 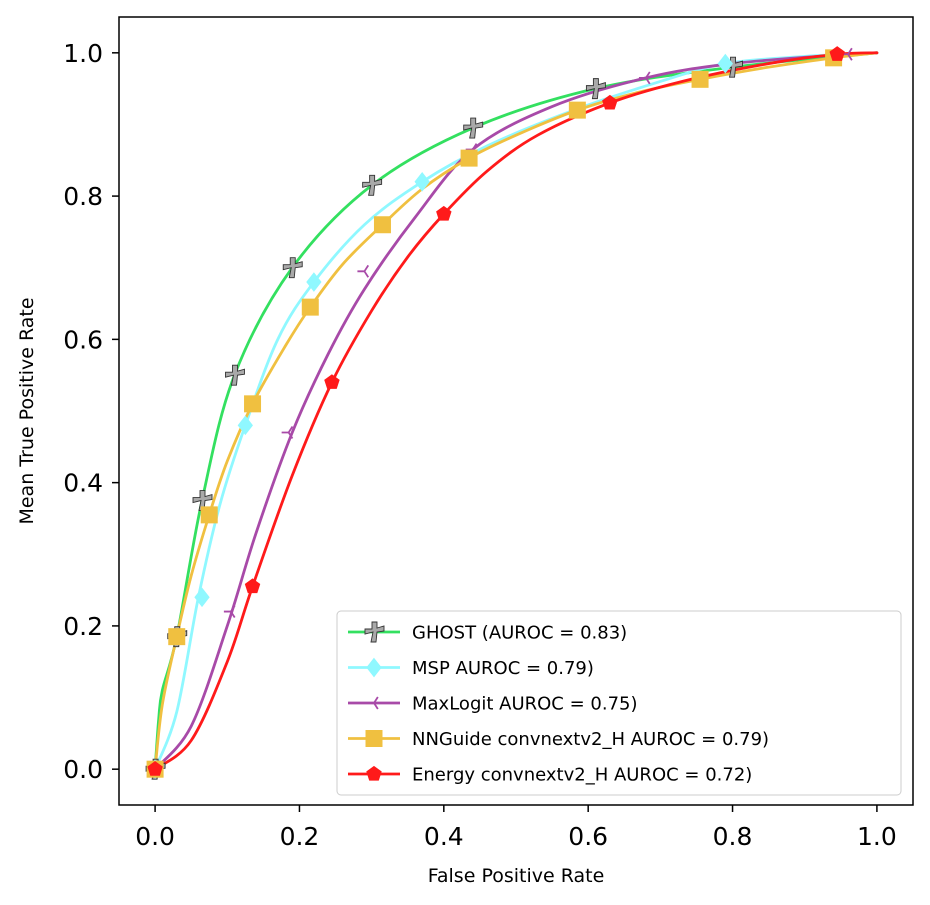 What do you see at coordinates (83, 196) in the screenshot?
I see `y-tick-label: 0.8` at bounding box center [83, 196].